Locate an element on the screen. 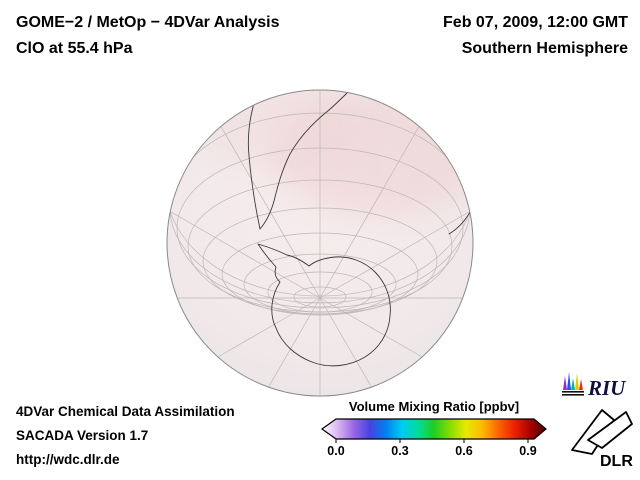 This screenshot has width=640, height=480. colorbar: 0.0 0.3 0.6 0.9 is located at coordinates (433, 438).